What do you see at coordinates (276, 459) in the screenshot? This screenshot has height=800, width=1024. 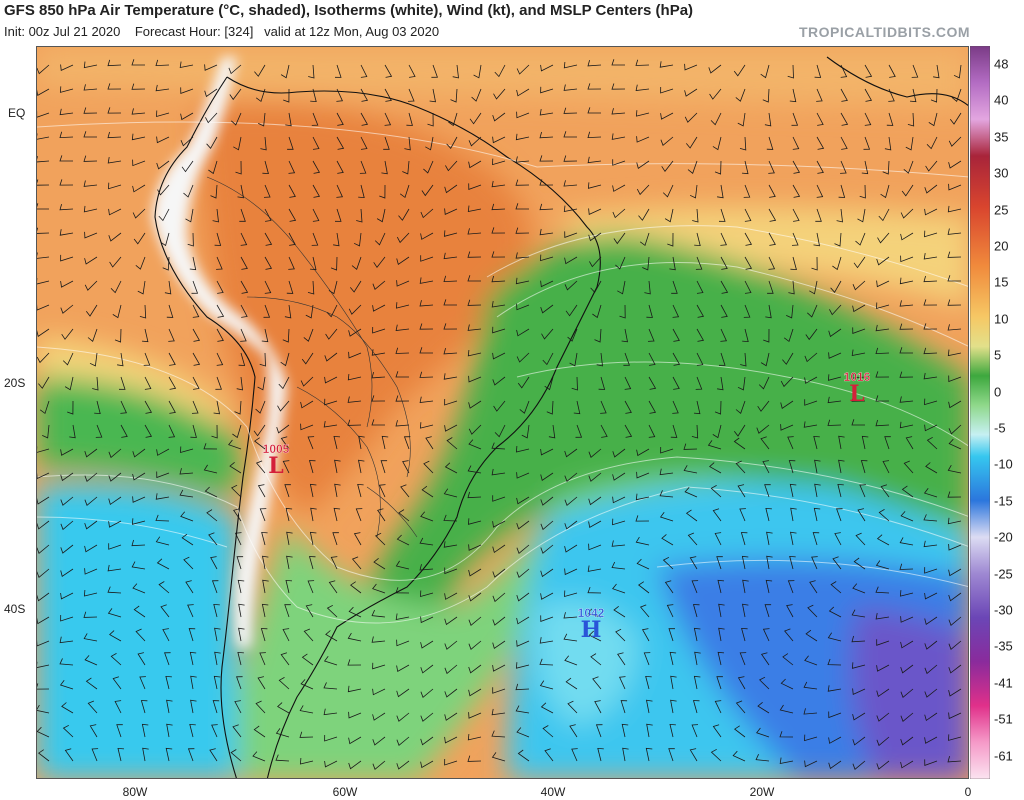 I see `low-center-1005: 1005 L` at bounding box center [276, 459].